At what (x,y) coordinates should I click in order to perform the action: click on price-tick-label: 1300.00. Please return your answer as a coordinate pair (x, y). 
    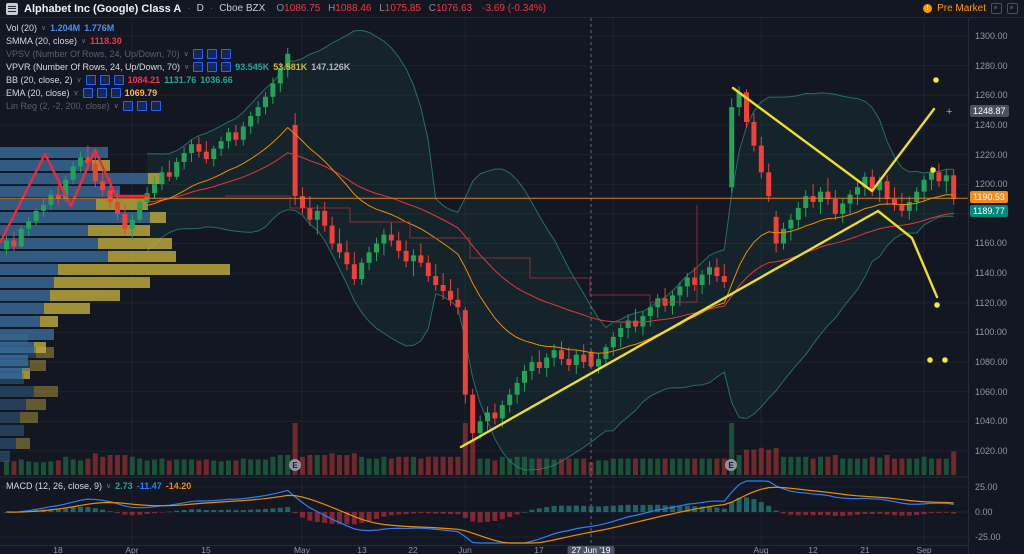
    Looking at the image, I should click on (991, 36).